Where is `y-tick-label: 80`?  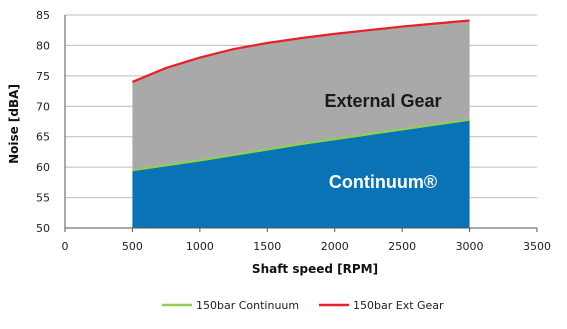
y-tick-label: 80 is located at coordinates (43, 45).